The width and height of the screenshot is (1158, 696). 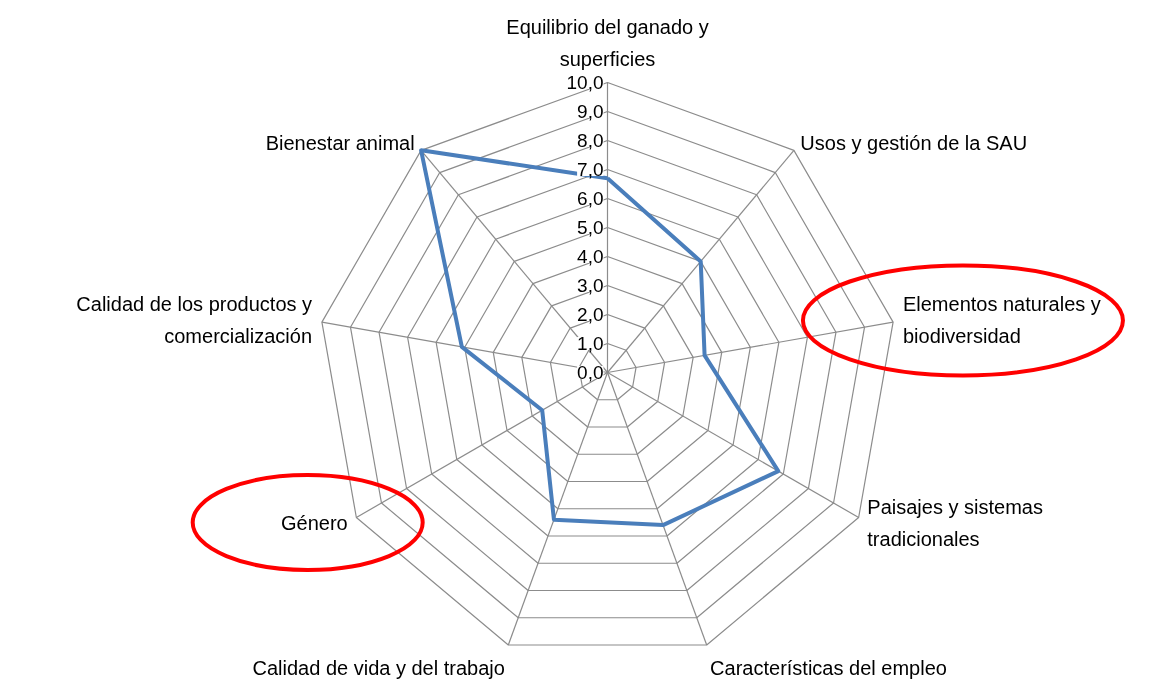 I want to click on y-tick-label: 3,0, so click(x=590, y=285).